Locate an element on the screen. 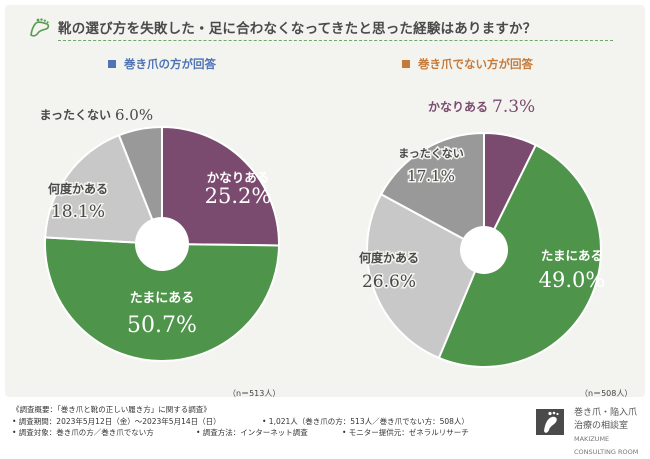  footer-people: • 1,021人（巻き爪の方：513人／巻き爪でない方：508人） is located at coordinates (365, 421).